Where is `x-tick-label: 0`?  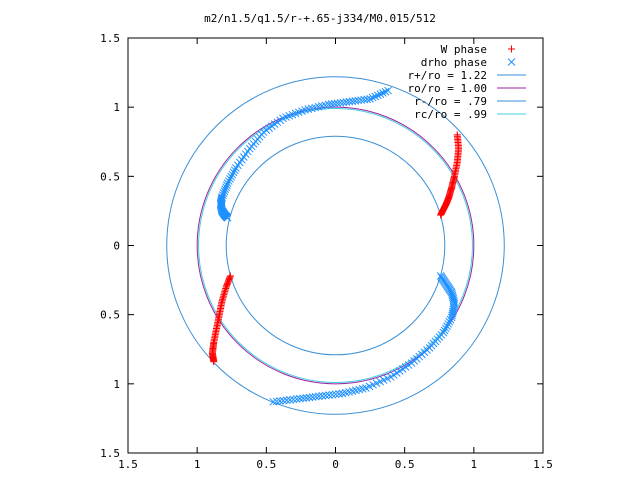 x-tick-label: 0 is located at coordinates (335, 464).